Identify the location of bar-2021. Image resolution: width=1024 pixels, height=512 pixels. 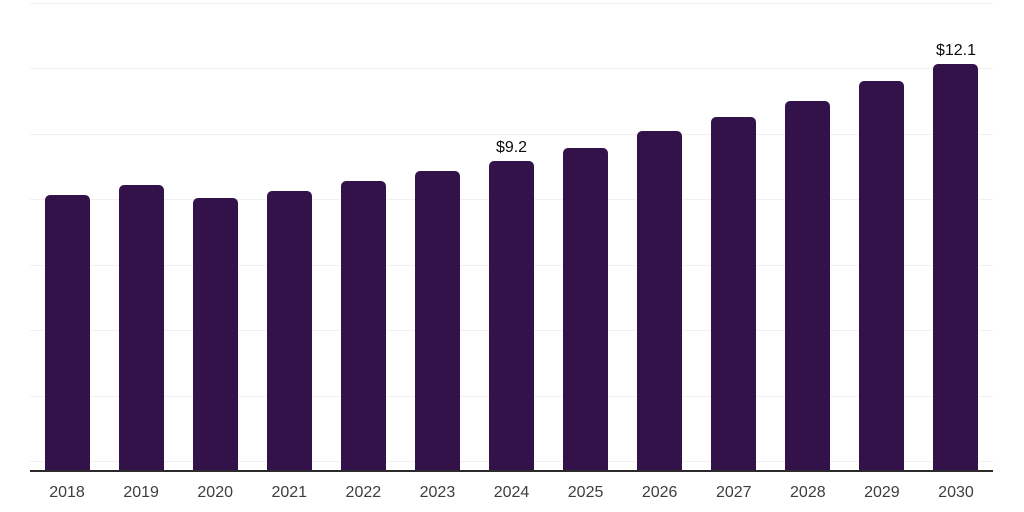
(289, 330).